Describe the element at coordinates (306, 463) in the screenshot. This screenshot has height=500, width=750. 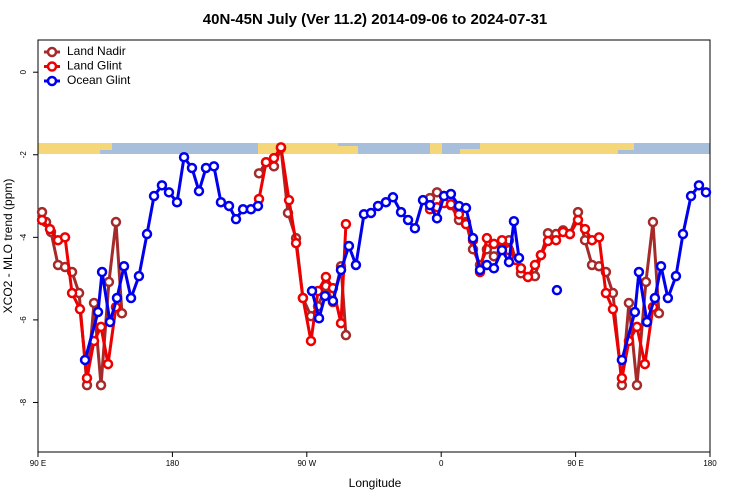
I see `x-tick-label: 90 W` at that location.